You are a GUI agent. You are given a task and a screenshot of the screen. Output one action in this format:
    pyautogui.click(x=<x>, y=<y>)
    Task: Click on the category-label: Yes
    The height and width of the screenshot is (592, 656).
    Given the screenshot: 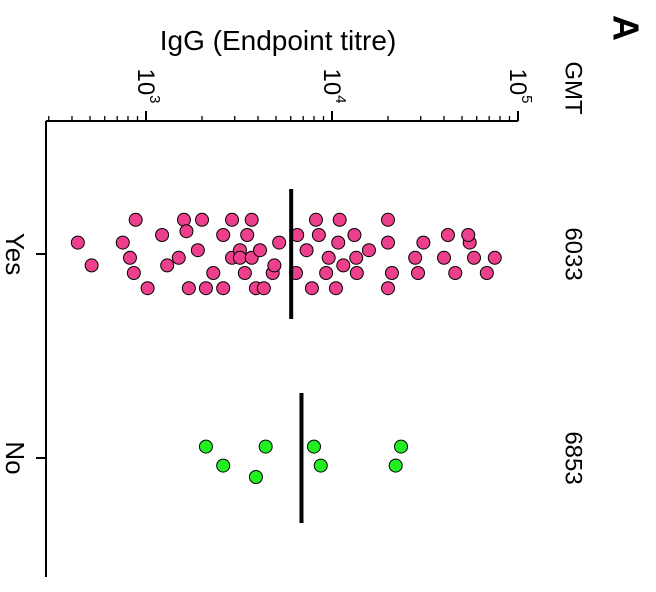 What is the action you would take?
    pyautogui.click(x=15, y=254)
    